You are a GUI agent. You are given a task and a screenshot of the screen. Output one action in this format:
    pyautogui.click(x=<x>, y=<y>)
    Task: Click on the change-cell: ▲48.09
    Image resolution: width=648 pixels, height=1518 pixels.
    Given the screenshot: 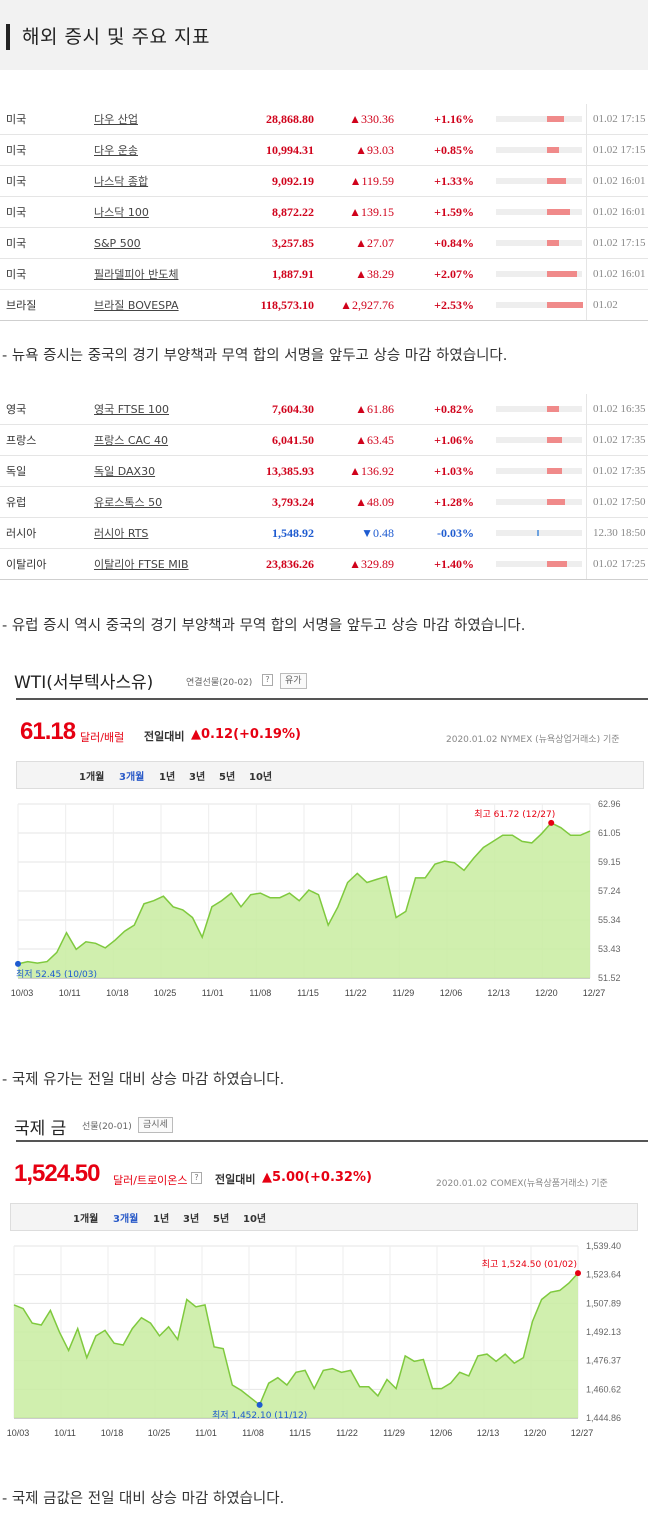 What is the action you would take?
    pyautogui.click(x=354, y=502)
    